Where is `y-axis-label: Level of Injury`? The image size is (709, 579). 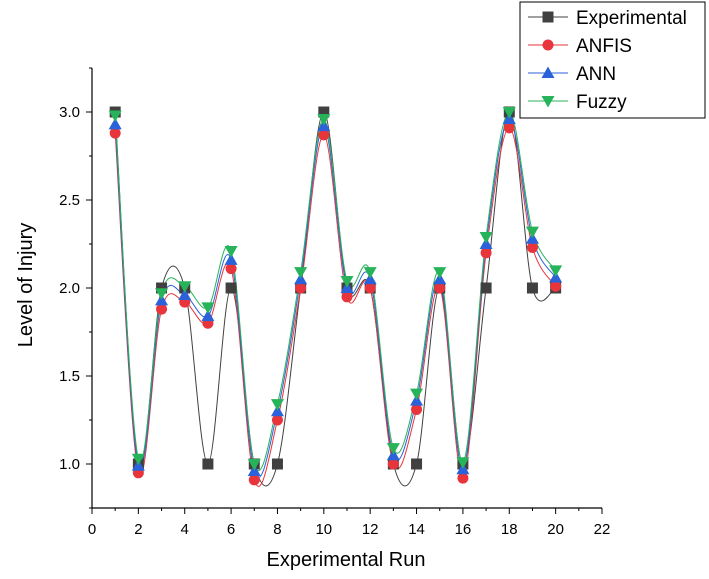
y-axis-label: Level of Injury is located at coordinates (26, 285).